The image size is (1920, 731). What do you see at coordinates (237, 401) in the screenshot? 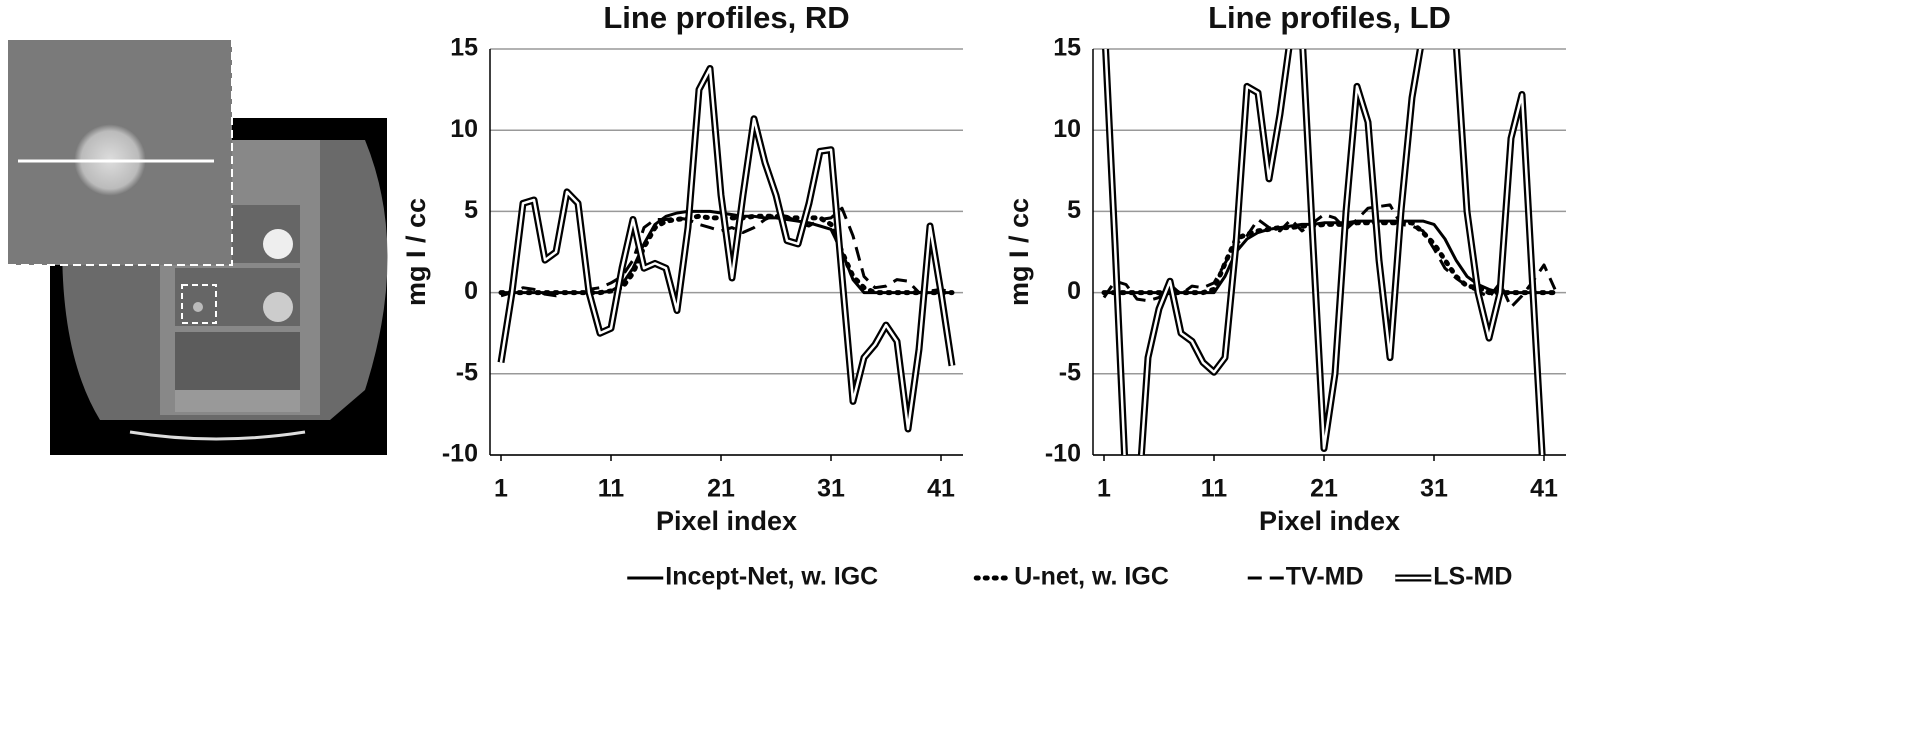
I see `phantom-base` at bounding box center [237, 401].